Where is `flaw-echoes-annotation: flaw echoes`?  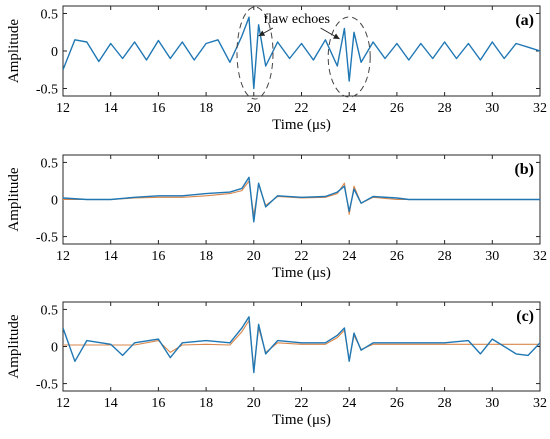
flaw-echoes-annotation: flaw echoes is located at coordinates (303, 53).